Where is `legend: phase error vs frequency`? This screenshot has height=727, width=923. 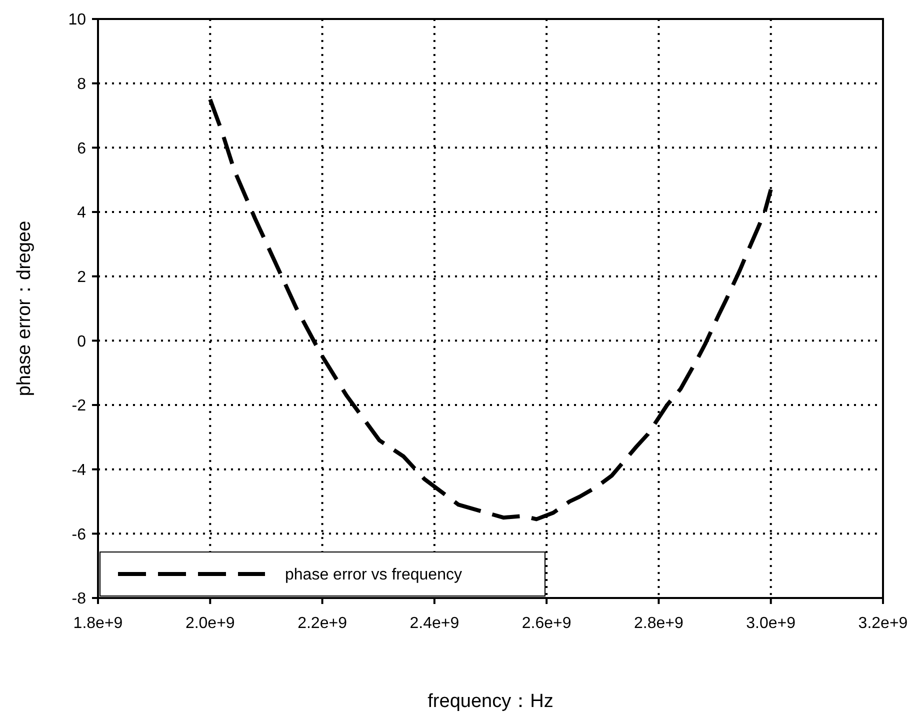 legend: phase error vs frequency is located at coordinates (323, 574).